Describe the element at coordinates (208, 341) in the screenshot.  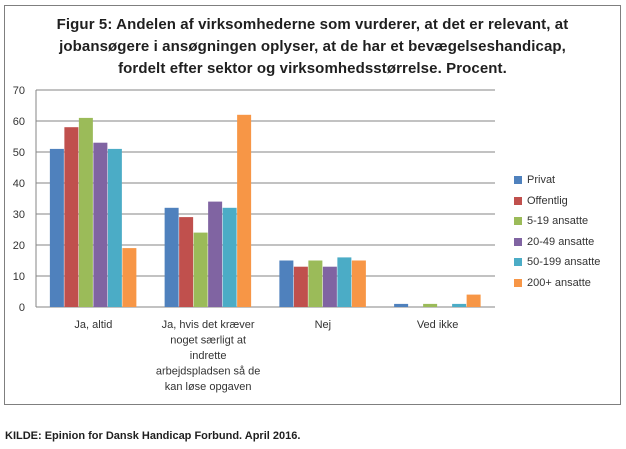
I see `x-tick-label: noget særligt at` at that location.